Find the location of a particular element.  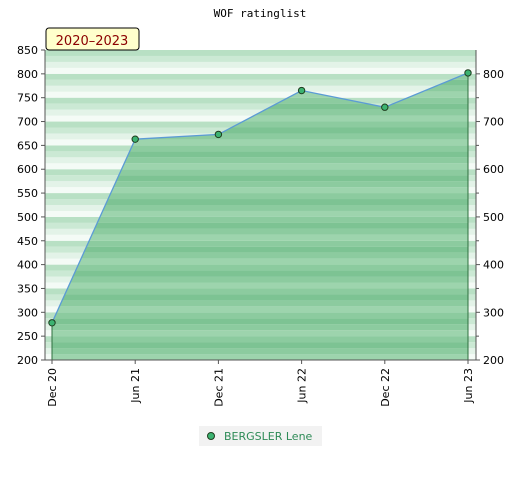

y-tick-label-right: 800 is located at coordinates (493, 74).